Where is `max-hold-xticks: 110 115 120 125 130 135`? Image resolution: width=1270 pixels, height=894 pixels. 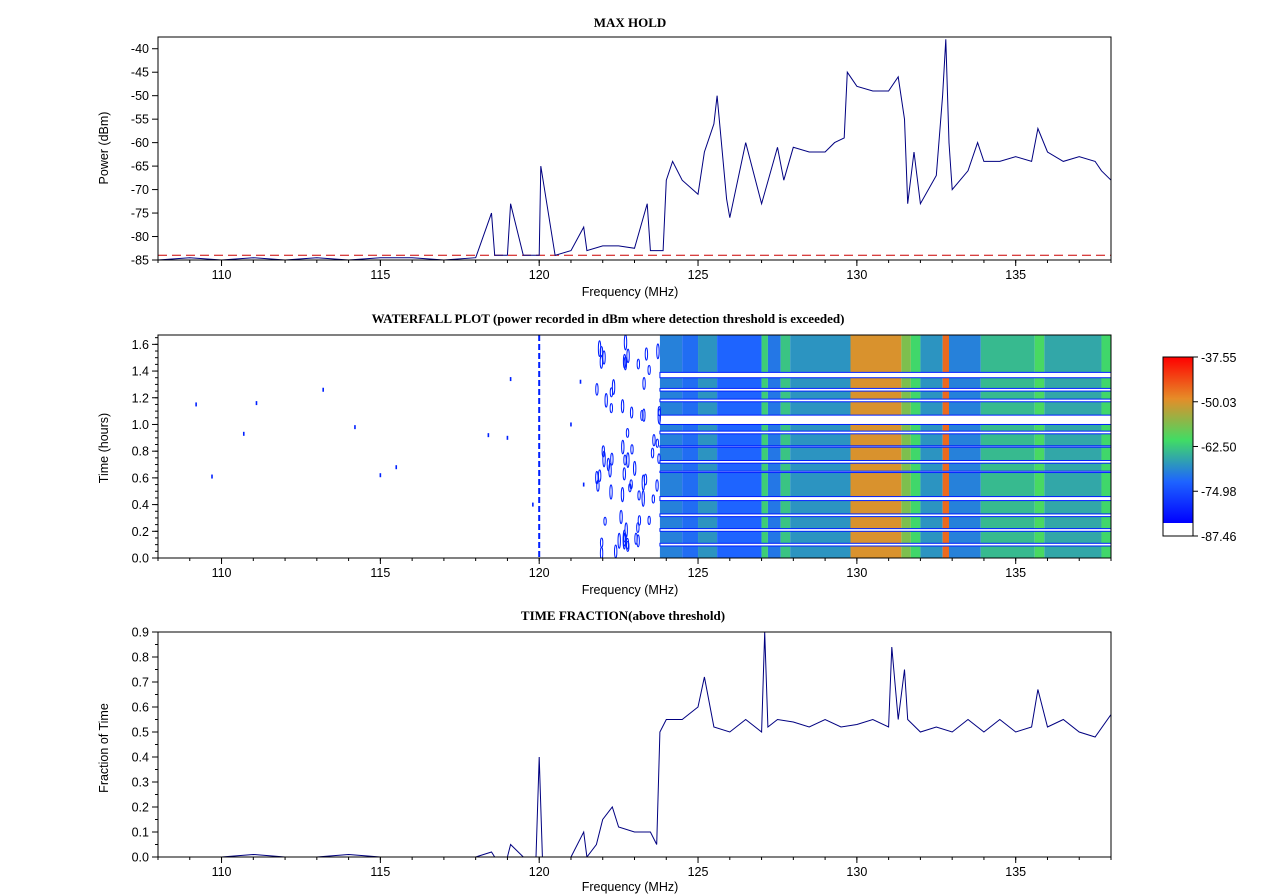 max-hold-xticks: 110 115 120 125 130 135 is located at coordinates (634, 271).